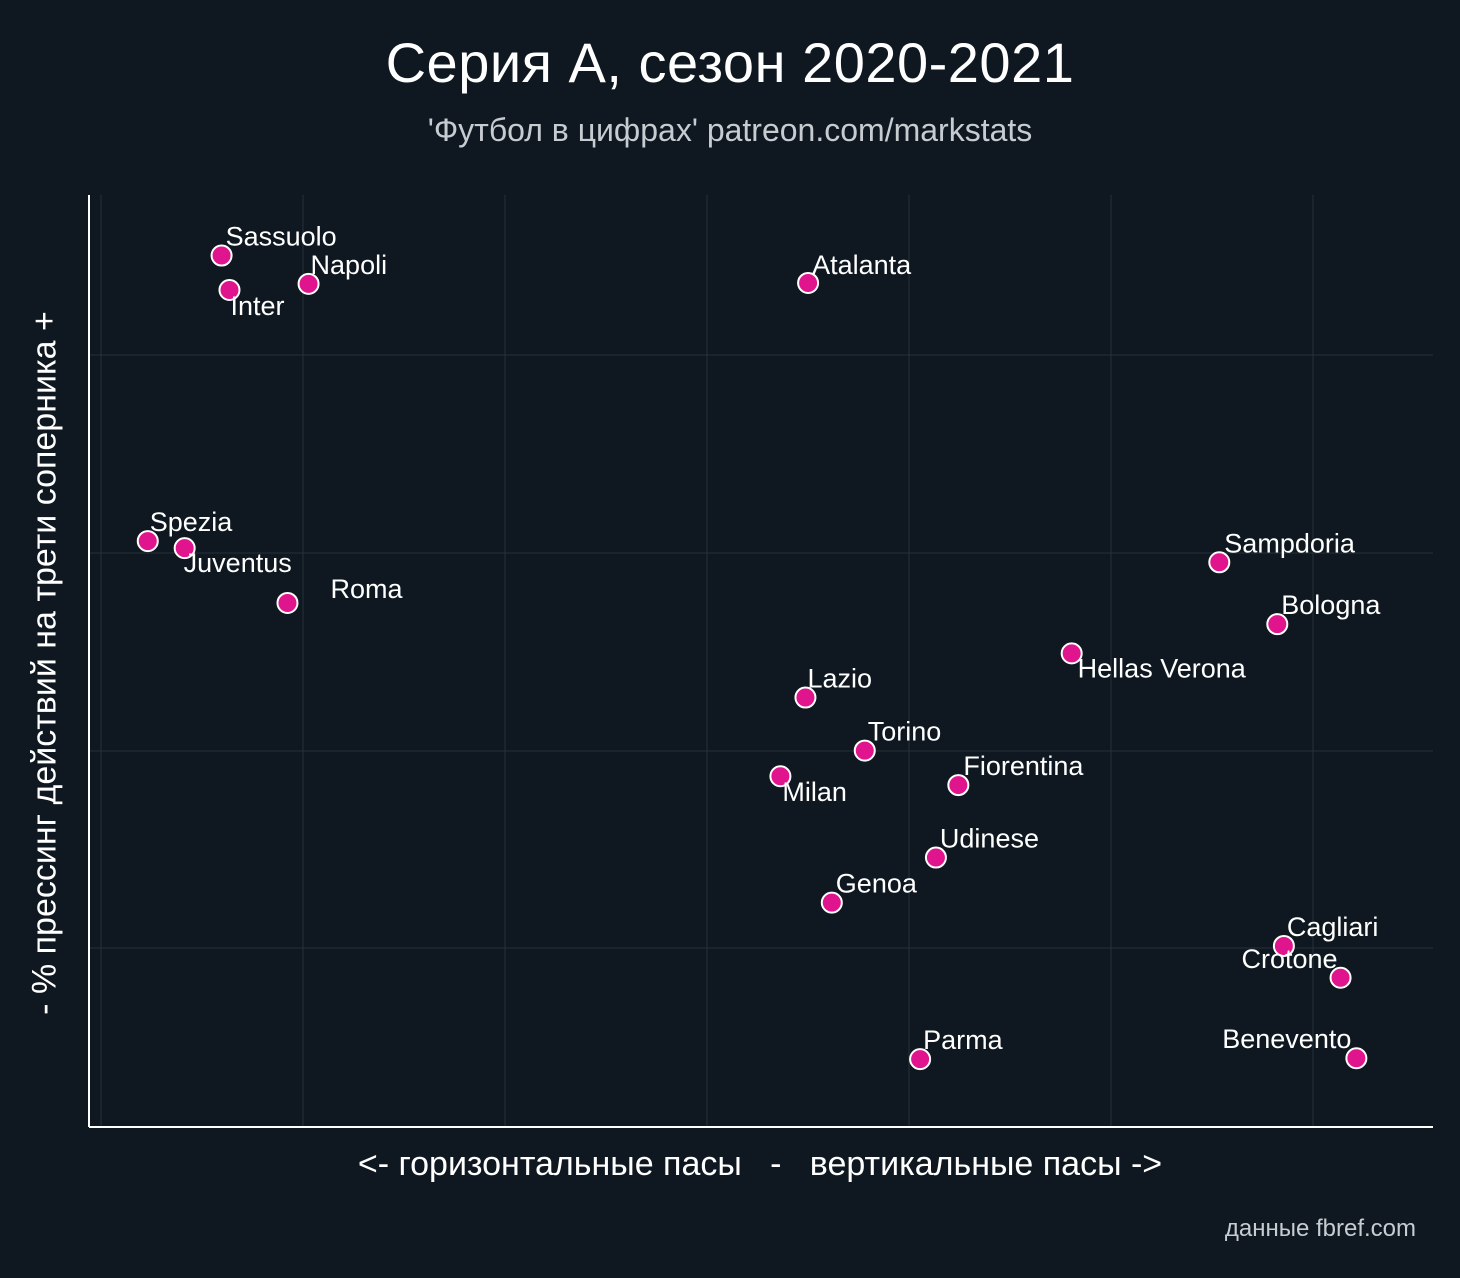 The height and width of the screenshot is (1278, 1460). Describe the element at coordinates (877, 884) in the screenshot. I see `data-label-genoa: Genoa` at that location.